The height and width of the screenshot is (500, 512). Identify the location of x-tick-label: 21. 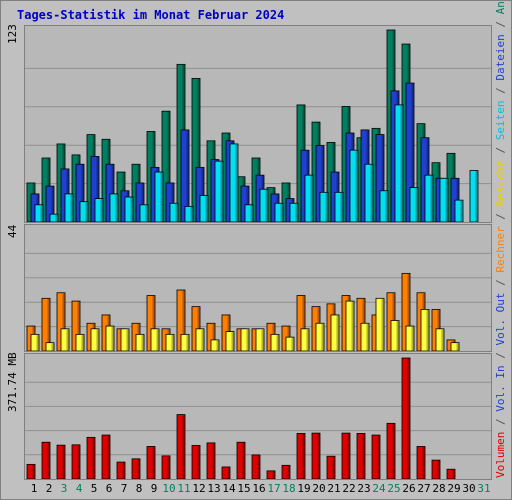
(334, 488).